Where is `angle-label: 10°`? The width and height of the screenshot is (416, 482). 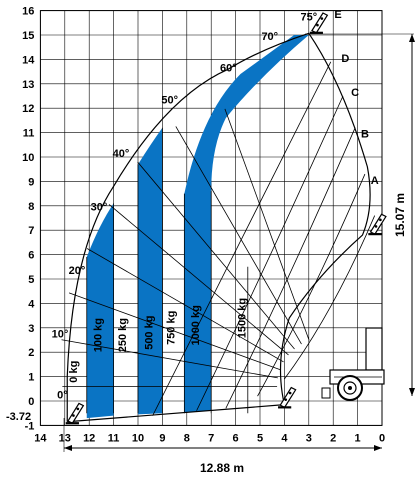
angle-label: 10° is located at coordinates (60, 335).